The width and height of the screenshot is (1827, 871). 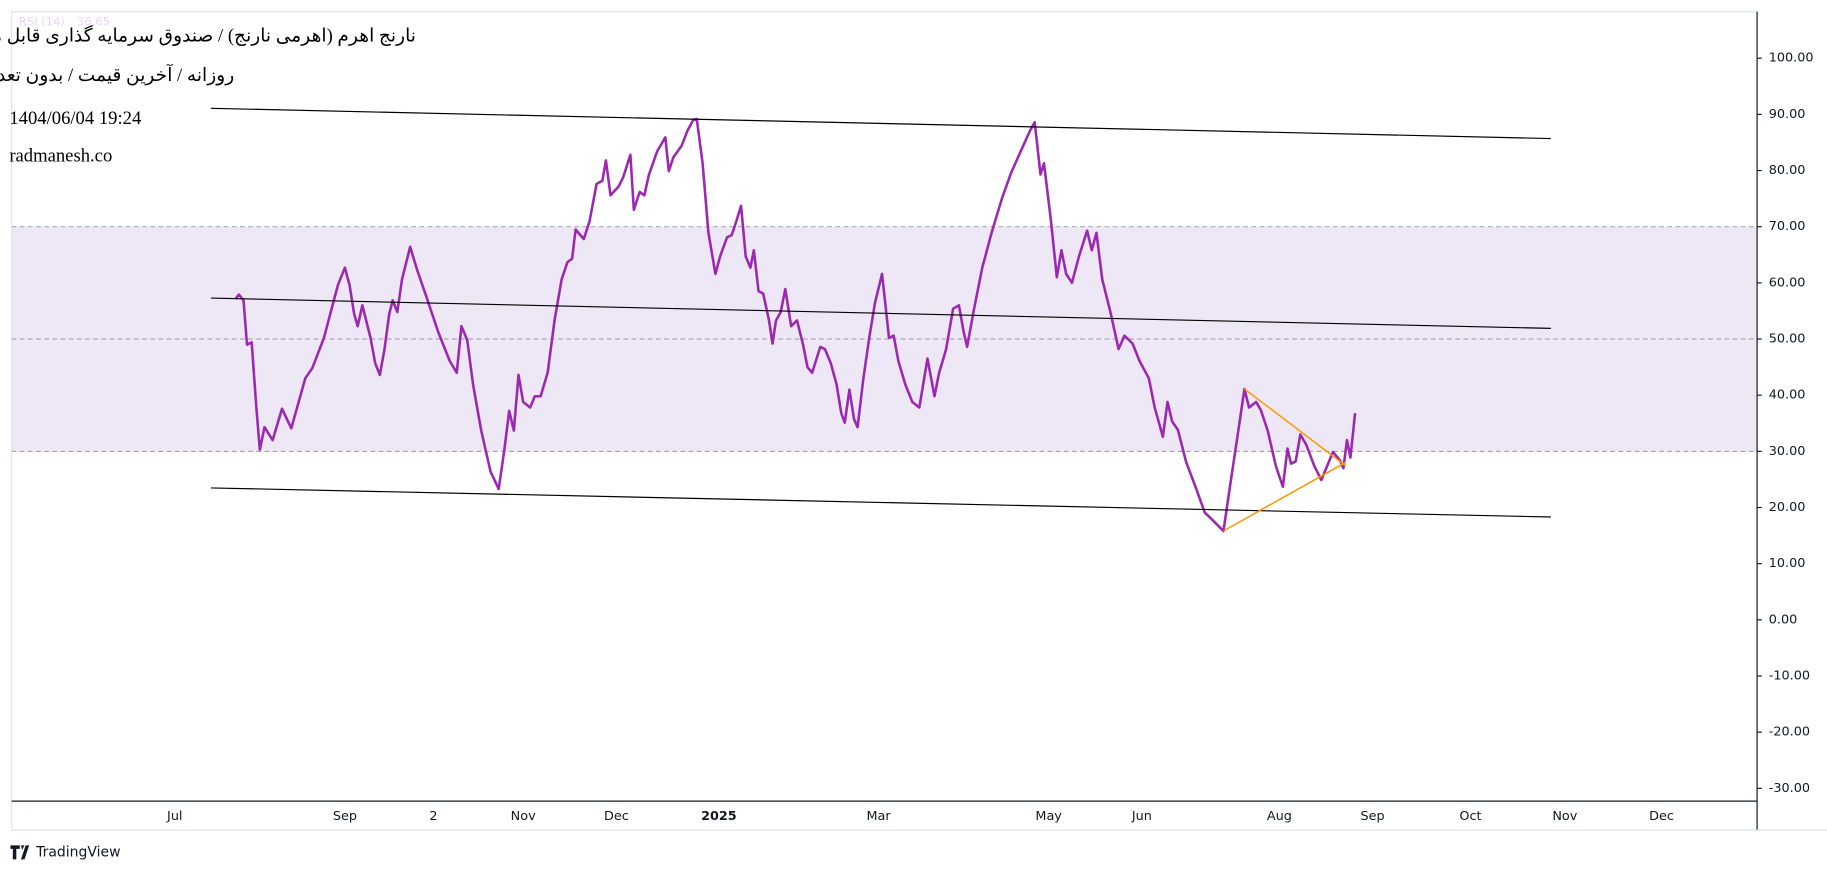 What do you see at coordinates (880, 502) in the screenshot?
I see `channel-bottom` at bounding box center [880, 502].